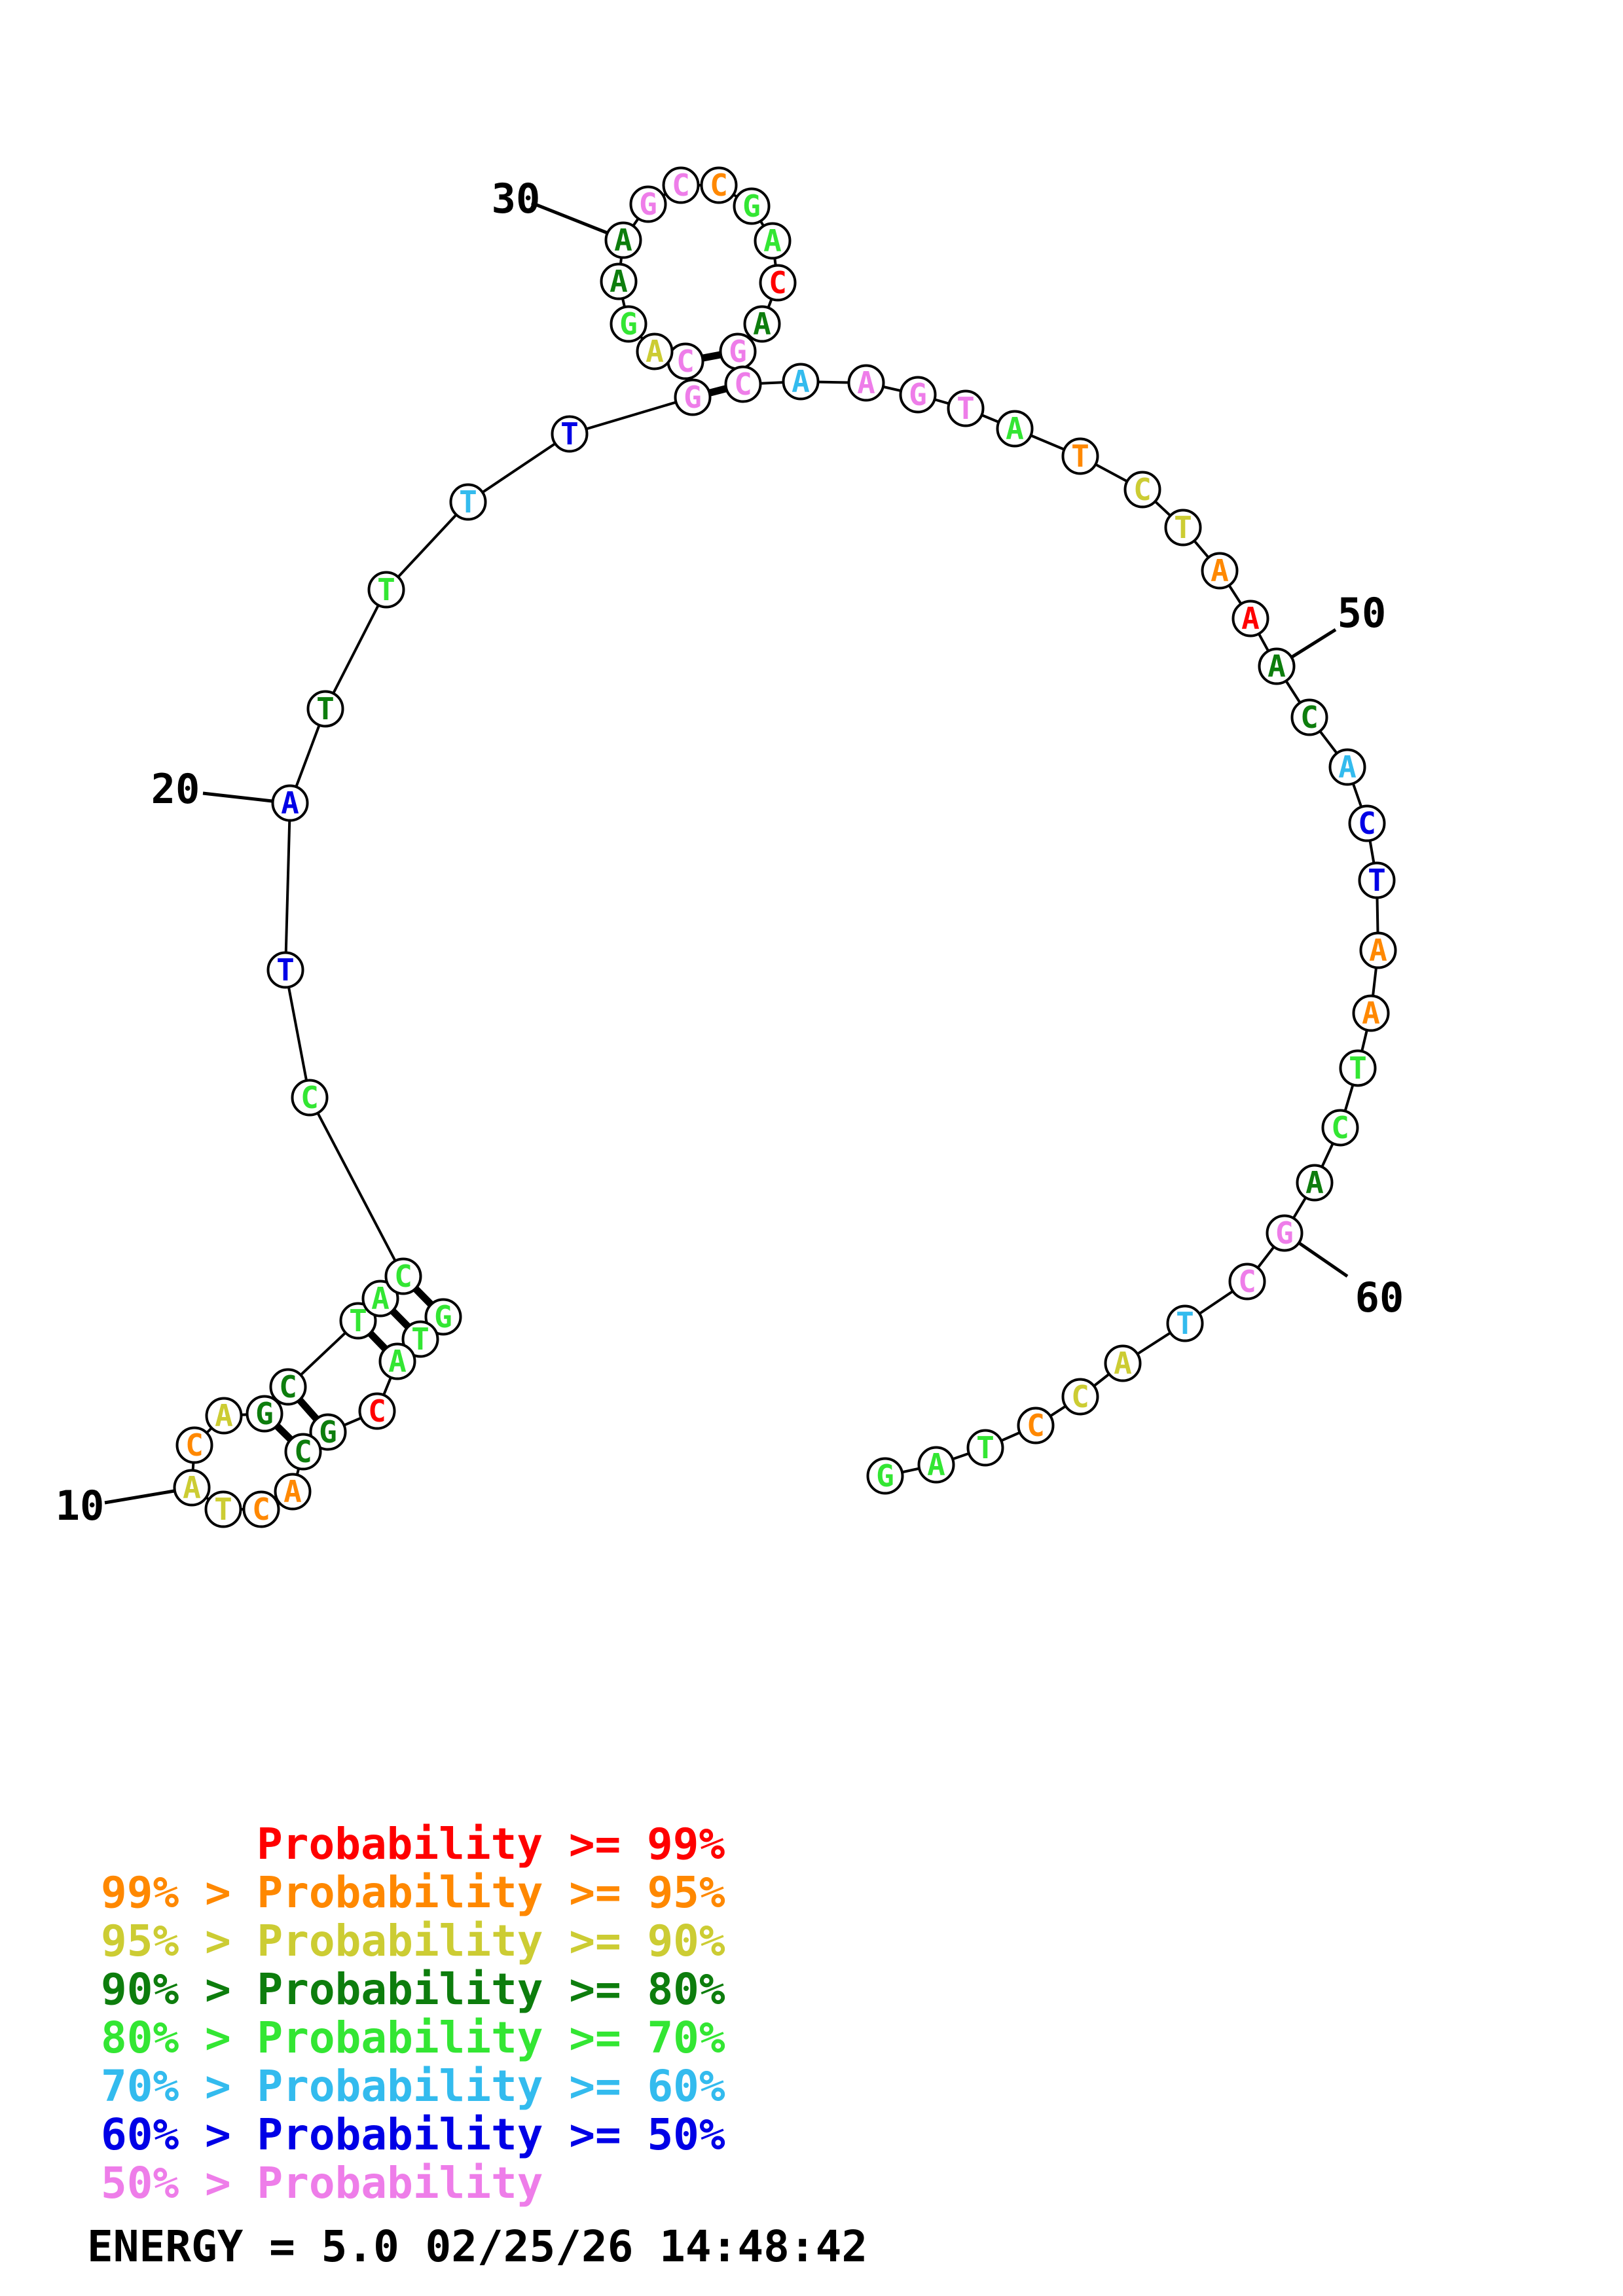 Image resolution: width=1623 pixels, height=2296 pixels. Describe the element at coordinates (413, 1941) in the screenshot. I see `legend-row: 95% > Probability >= 90%` at that location.